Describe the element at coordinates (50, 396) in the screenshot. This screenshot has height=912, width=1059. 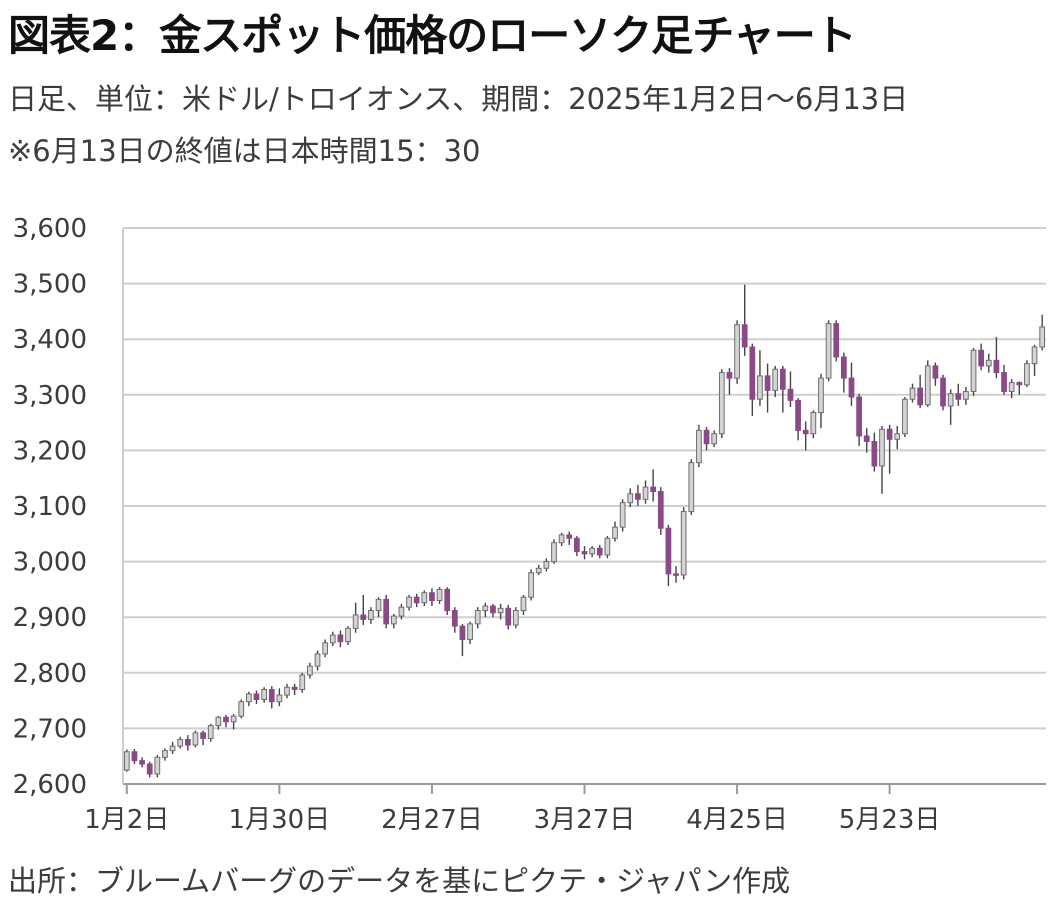
I see `y-tick-label: 3,300` at that location.